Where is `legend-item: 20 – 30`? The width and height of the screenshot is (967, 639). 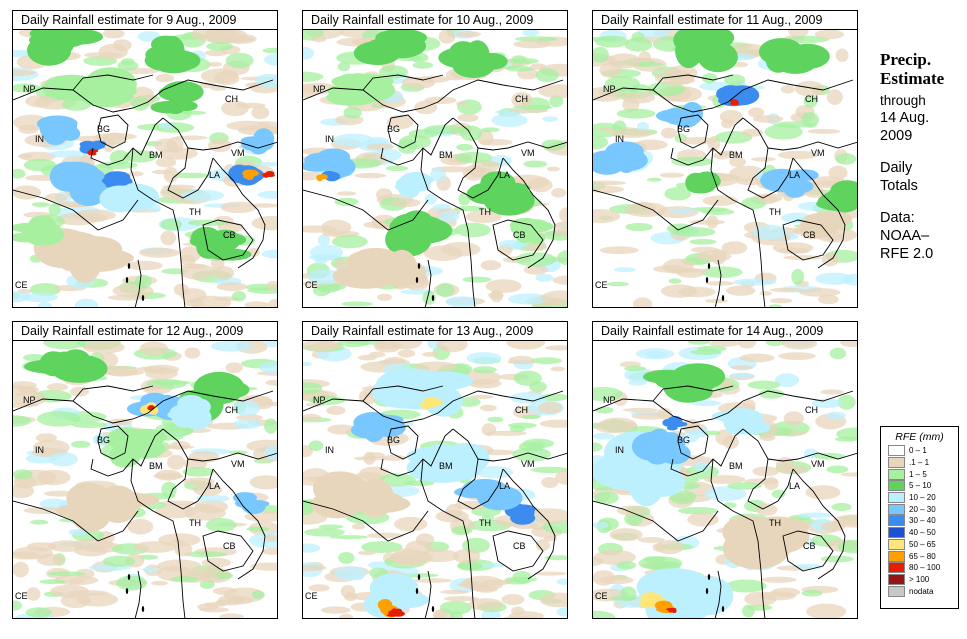 legend-item: 20 – 30 is located at coordinates (923, 509).